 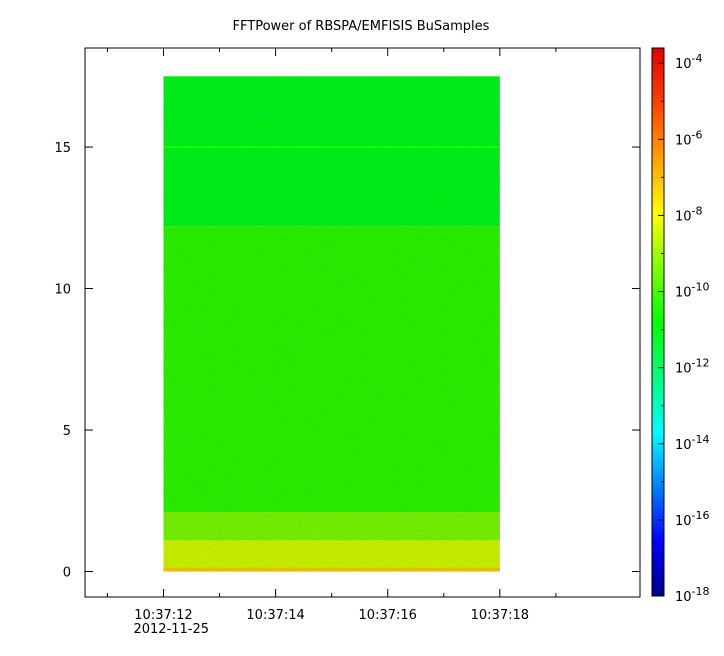 What do you see at coordinates (658, 322) in the screenshot?
I see `colorbar` at bounding box center [658, 322].